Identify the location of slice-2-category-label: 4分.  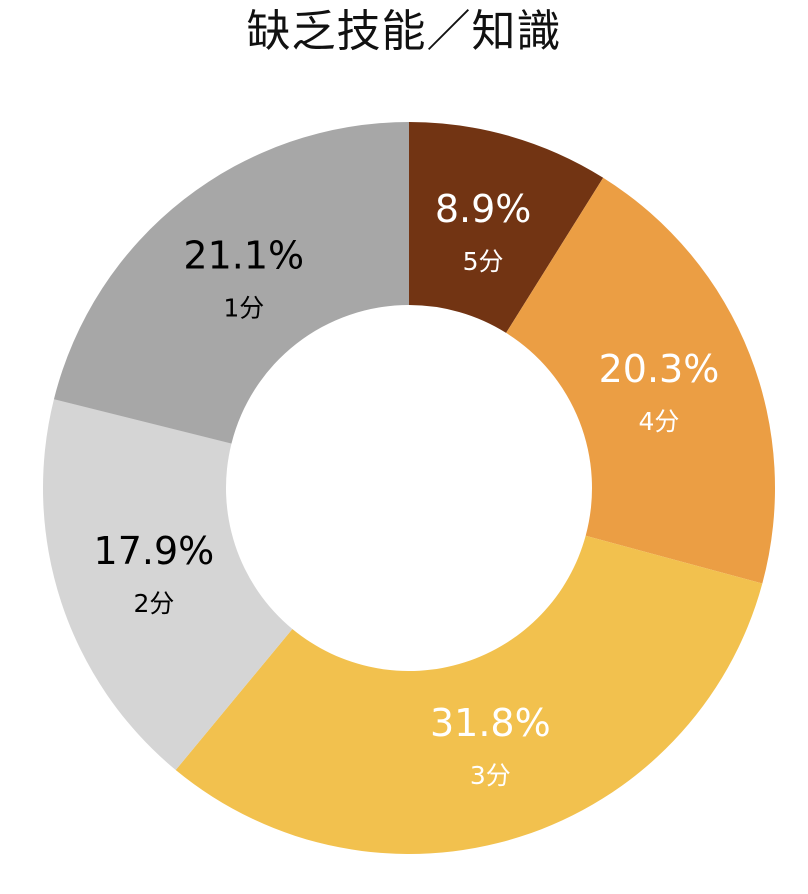
(659, 421).